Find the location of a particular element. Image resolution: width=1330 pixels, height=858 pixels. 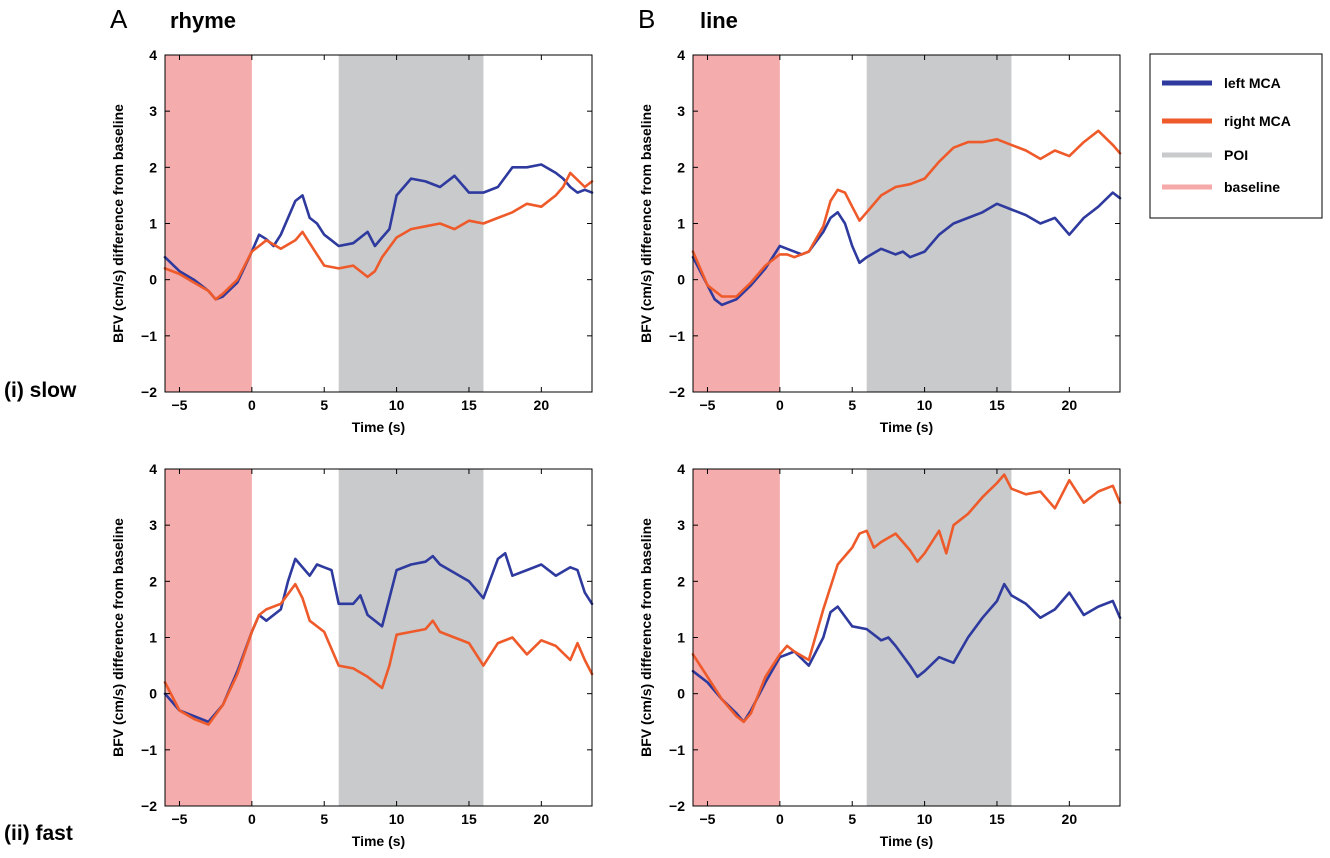

legend: left MCA right MCA POI baseline is located at coordinates (1236, 136).